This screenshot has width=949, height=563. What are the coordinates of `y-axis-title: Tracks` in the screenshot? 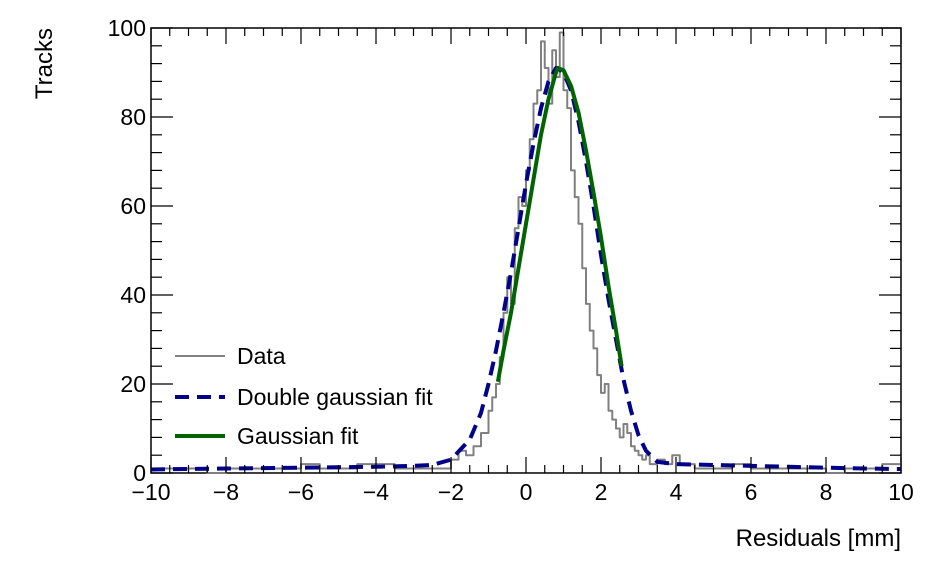 It's located at (44, 63).